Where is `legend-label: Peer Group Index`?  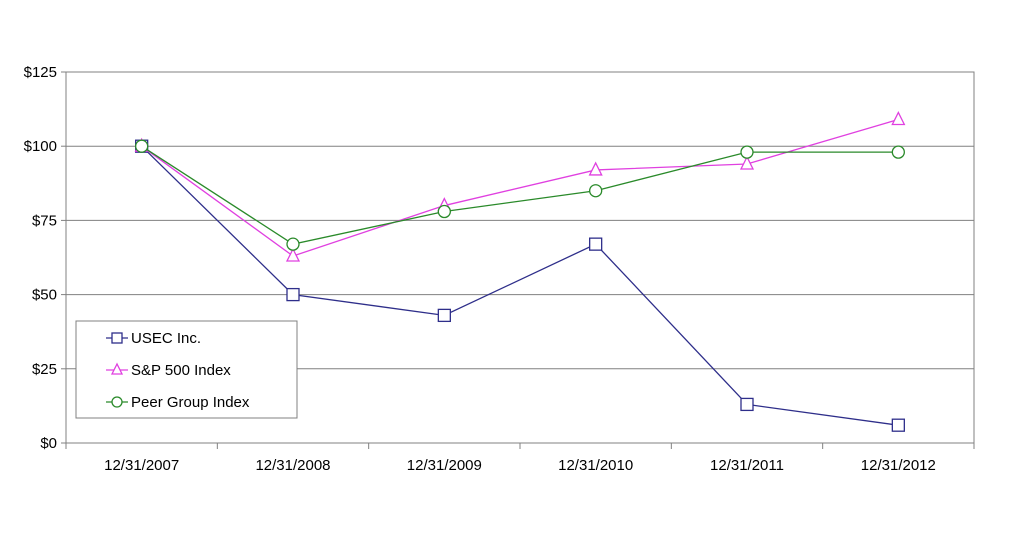
legend-label: Peer Group Index is located at coordinates (190, 402).